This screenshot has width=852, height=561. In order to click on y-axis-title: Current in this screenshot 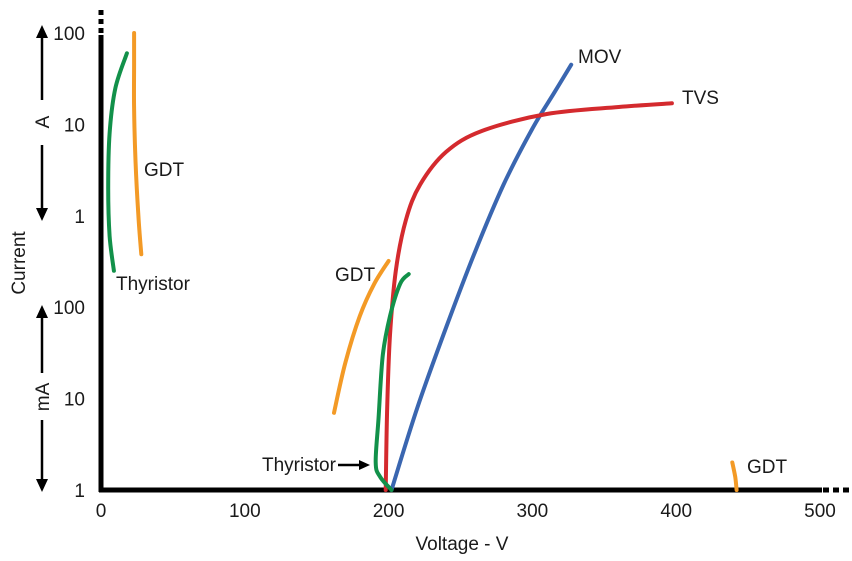, I will do `click(19, 263)`.